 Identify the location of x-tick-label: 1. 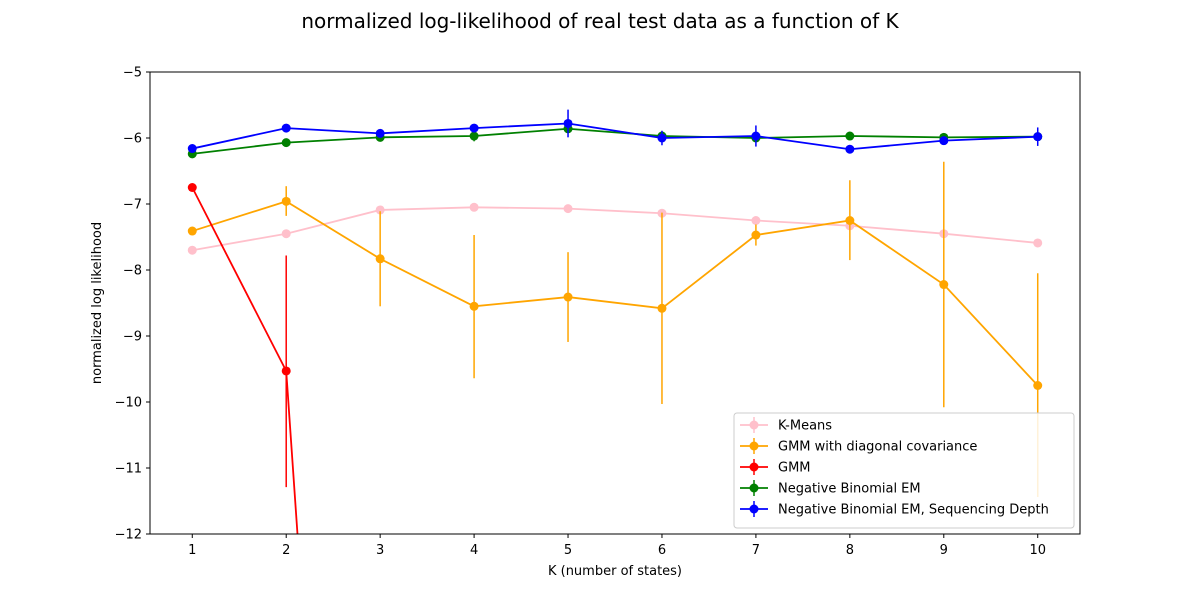
(192, 550).